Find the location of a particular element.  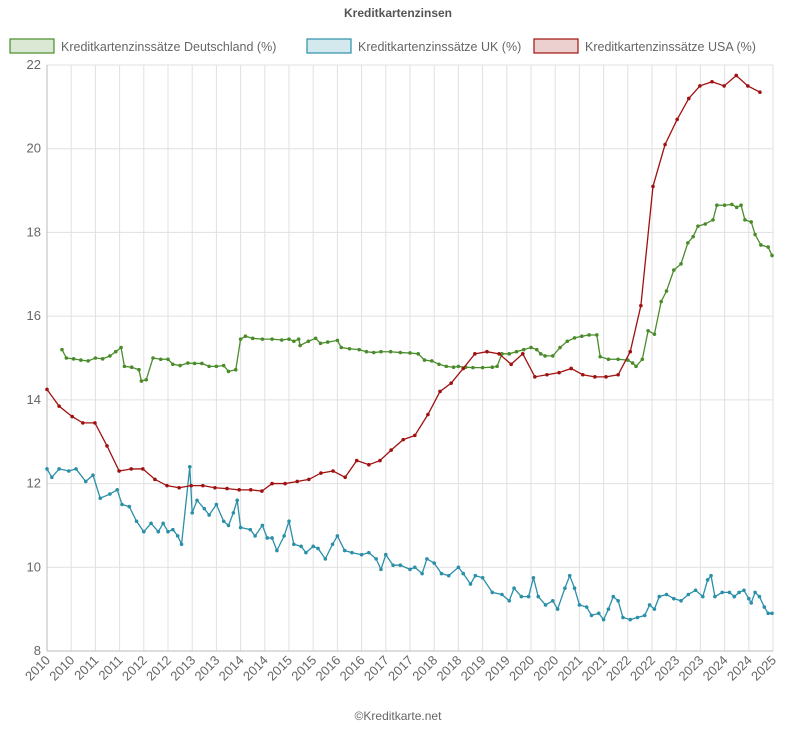

x-tick-label: 2019 is located at coordinates (497, 668).